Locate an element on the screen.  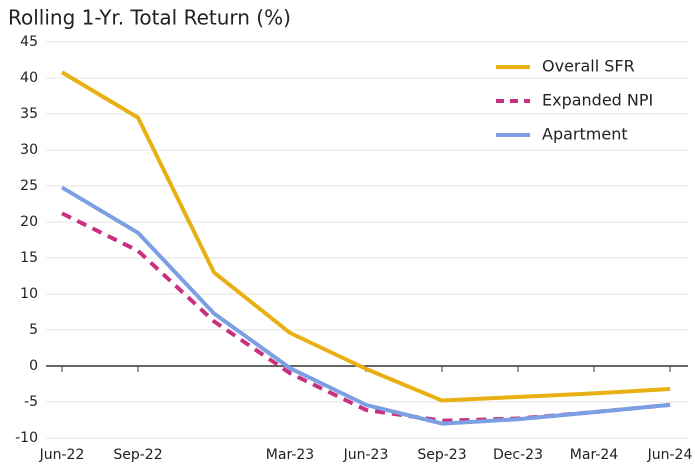
y-tick-label: 35 is located at coordinates (29, 114).